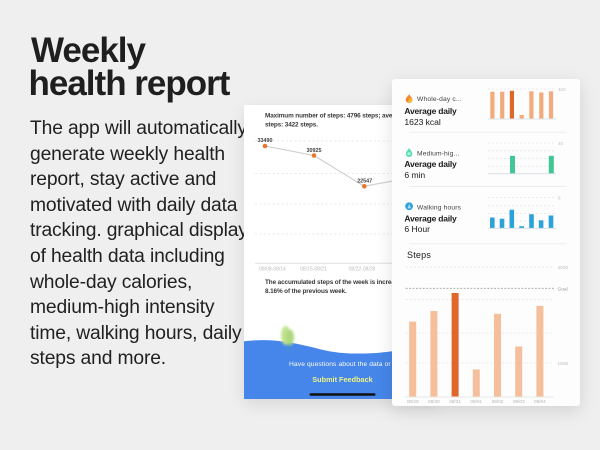 The width and height of the screenshot is (600, 450). Describe the element at coordinates (342, 379) in the screenshot. I see `svg-text: Submit Feedback` at that location.